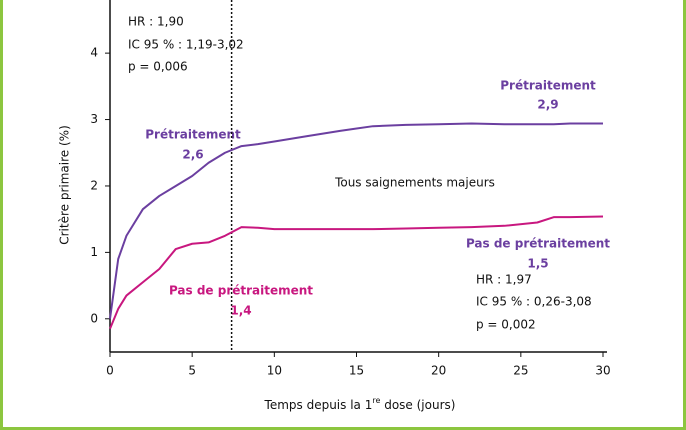 This screenshot has width=686, height=430. What do you see at coordinates (602, 371) in the screenshot?
I see `x-tick-label: 30` at bounding box center [602, 371].